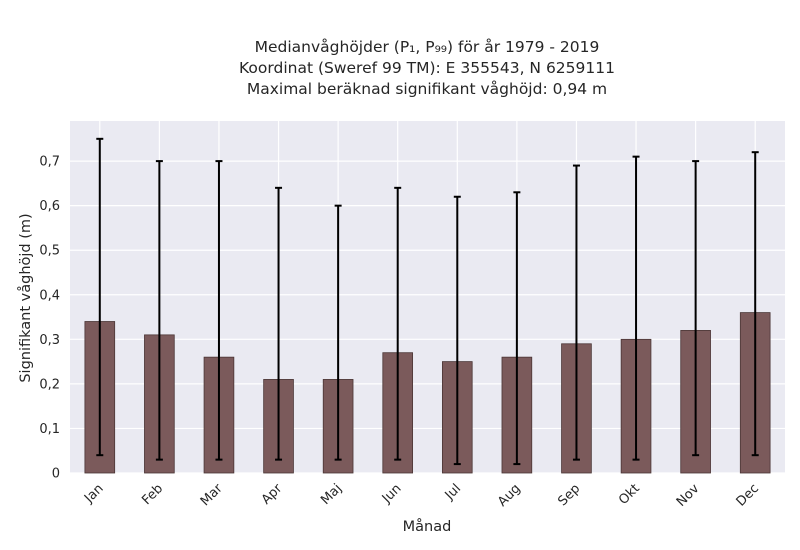 The width and height of the screenshot is (800, 550). I want to click on y-tick-label: 0,2, so click(49, 384).